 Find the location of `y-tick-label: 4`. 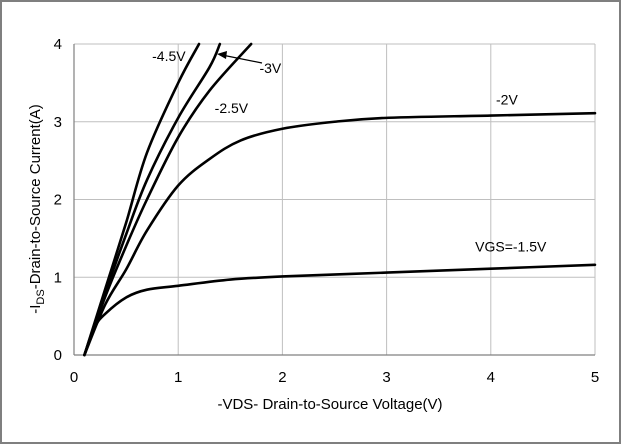

y-tick-label: 4 is located at coordinates (58, 44).